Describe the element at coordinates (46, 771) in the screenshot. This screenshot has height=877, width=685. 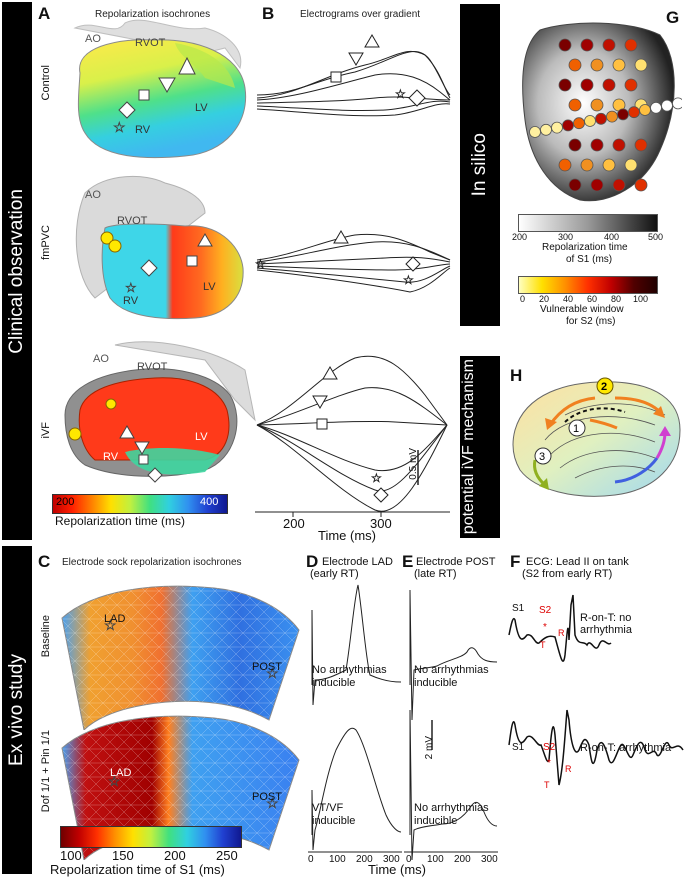
I see `panel-c-row-dof: Dof 1/1 + Pin 1/1` at that location.